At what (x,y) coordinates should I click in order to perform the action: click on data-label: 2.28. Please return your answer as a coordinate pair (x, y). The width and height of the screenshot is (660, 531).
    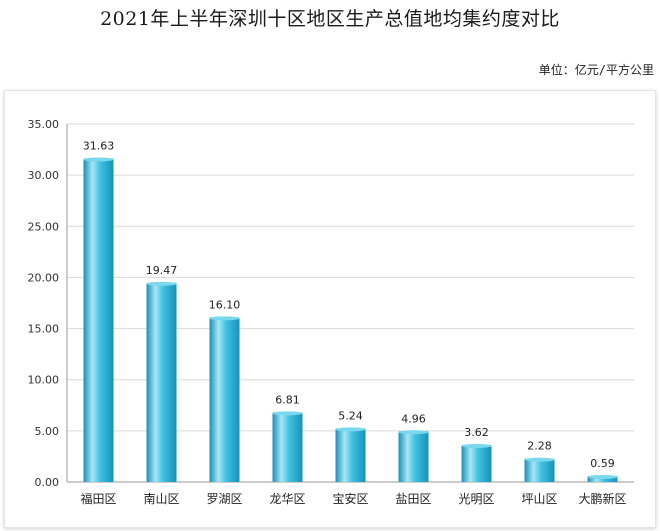
    Looking at the image, I should click on (539, 446).